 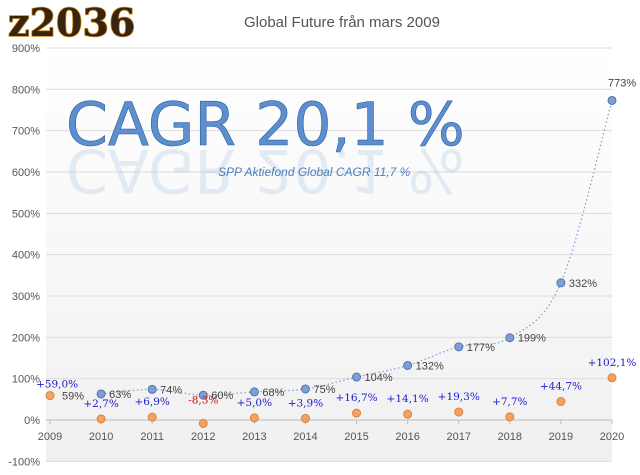 I want to click on y-tick-label: 900%, so click(x=26, y=49).